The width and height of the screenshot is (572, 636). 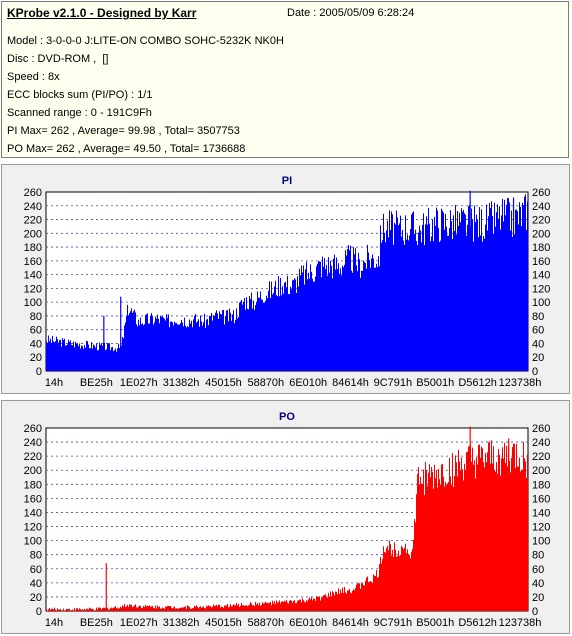 I want to click on x-tick-label: 123738h, so click(x=520, y=383).